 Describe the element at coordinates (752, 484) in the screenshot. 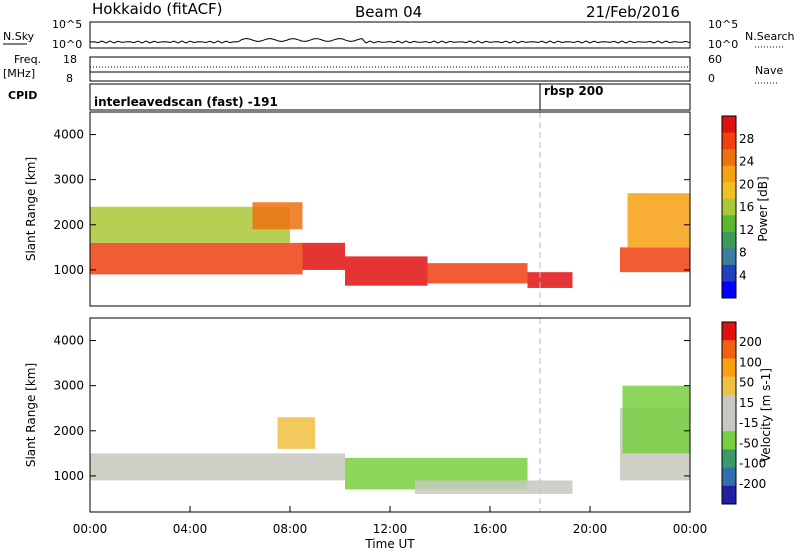

I see `colorbar-tick-8: -200` at that location.